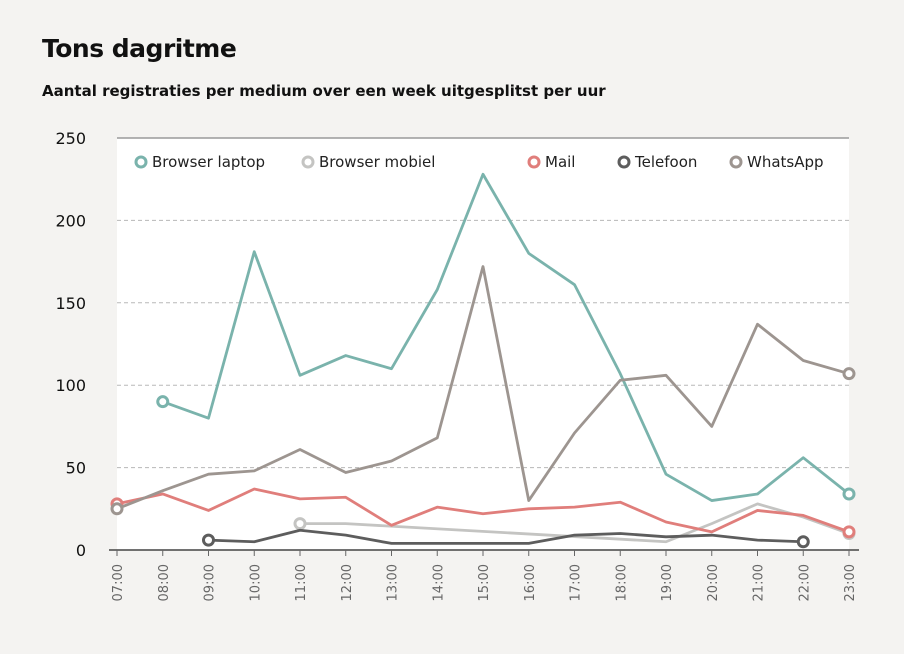  I want to click on y-axis-ticks: 0 50 100 150 200 250, so click(70, 344).